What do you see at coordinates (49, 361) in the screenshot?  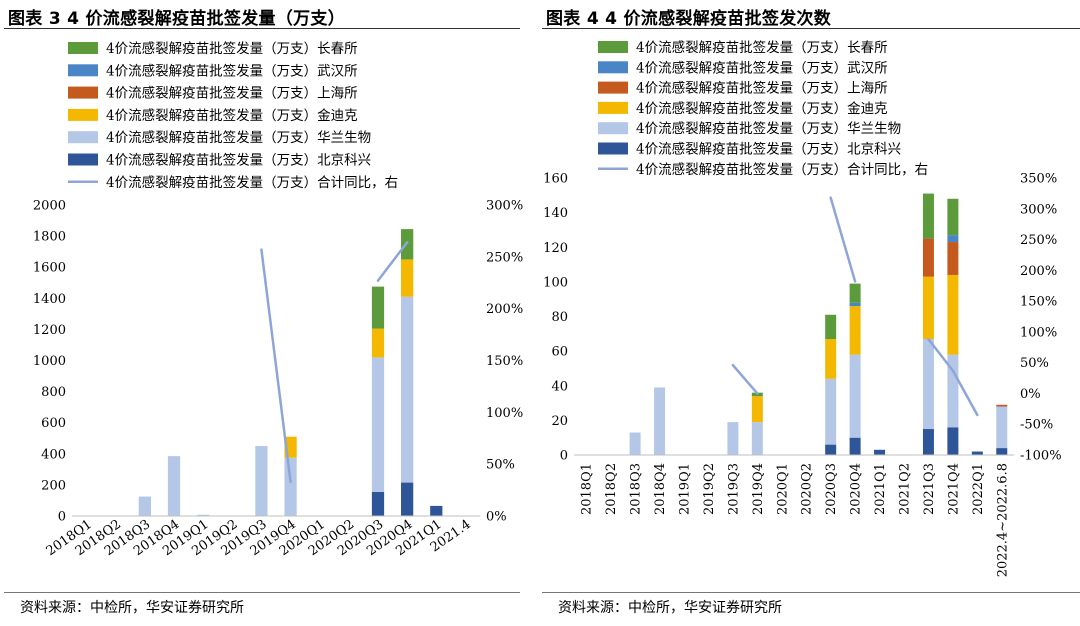 I see `y-tick-label: 1000` at bounding box center [49, 361].